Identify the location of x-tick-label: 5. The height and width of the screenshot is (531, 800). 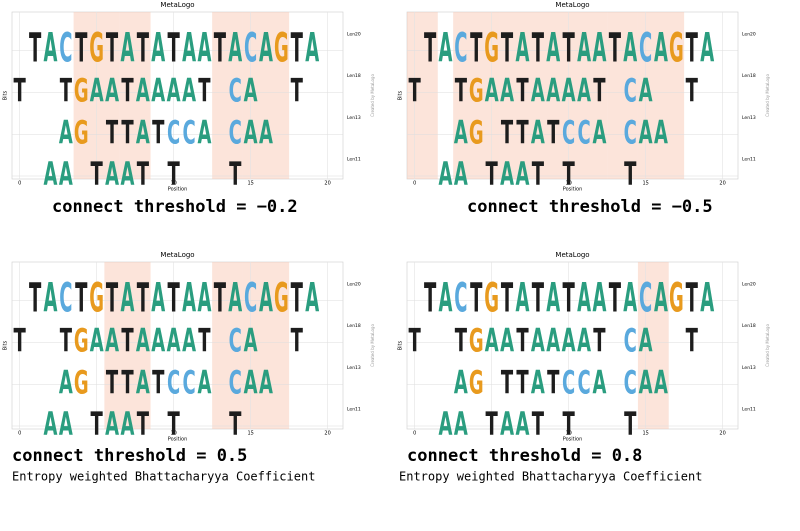
(96, 434).